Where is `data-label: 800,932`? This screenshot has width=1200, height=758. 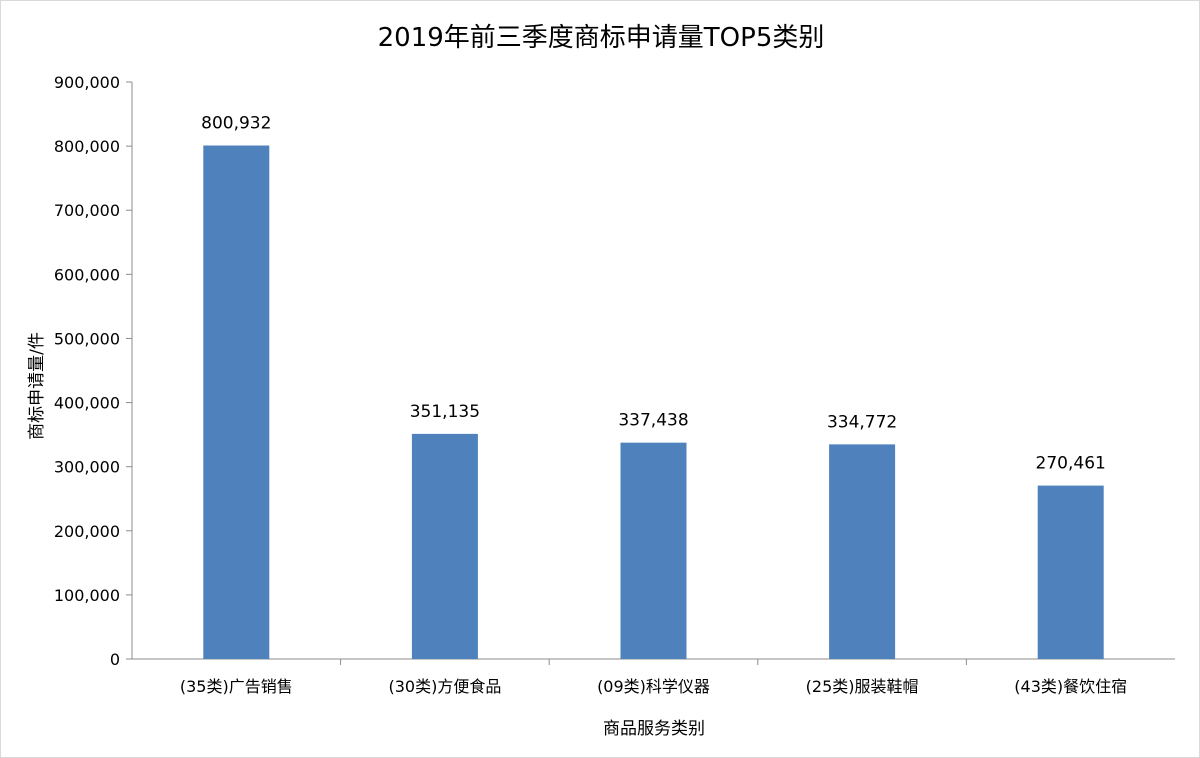
data-label: 800,932 is located at coordinates (236, 124).